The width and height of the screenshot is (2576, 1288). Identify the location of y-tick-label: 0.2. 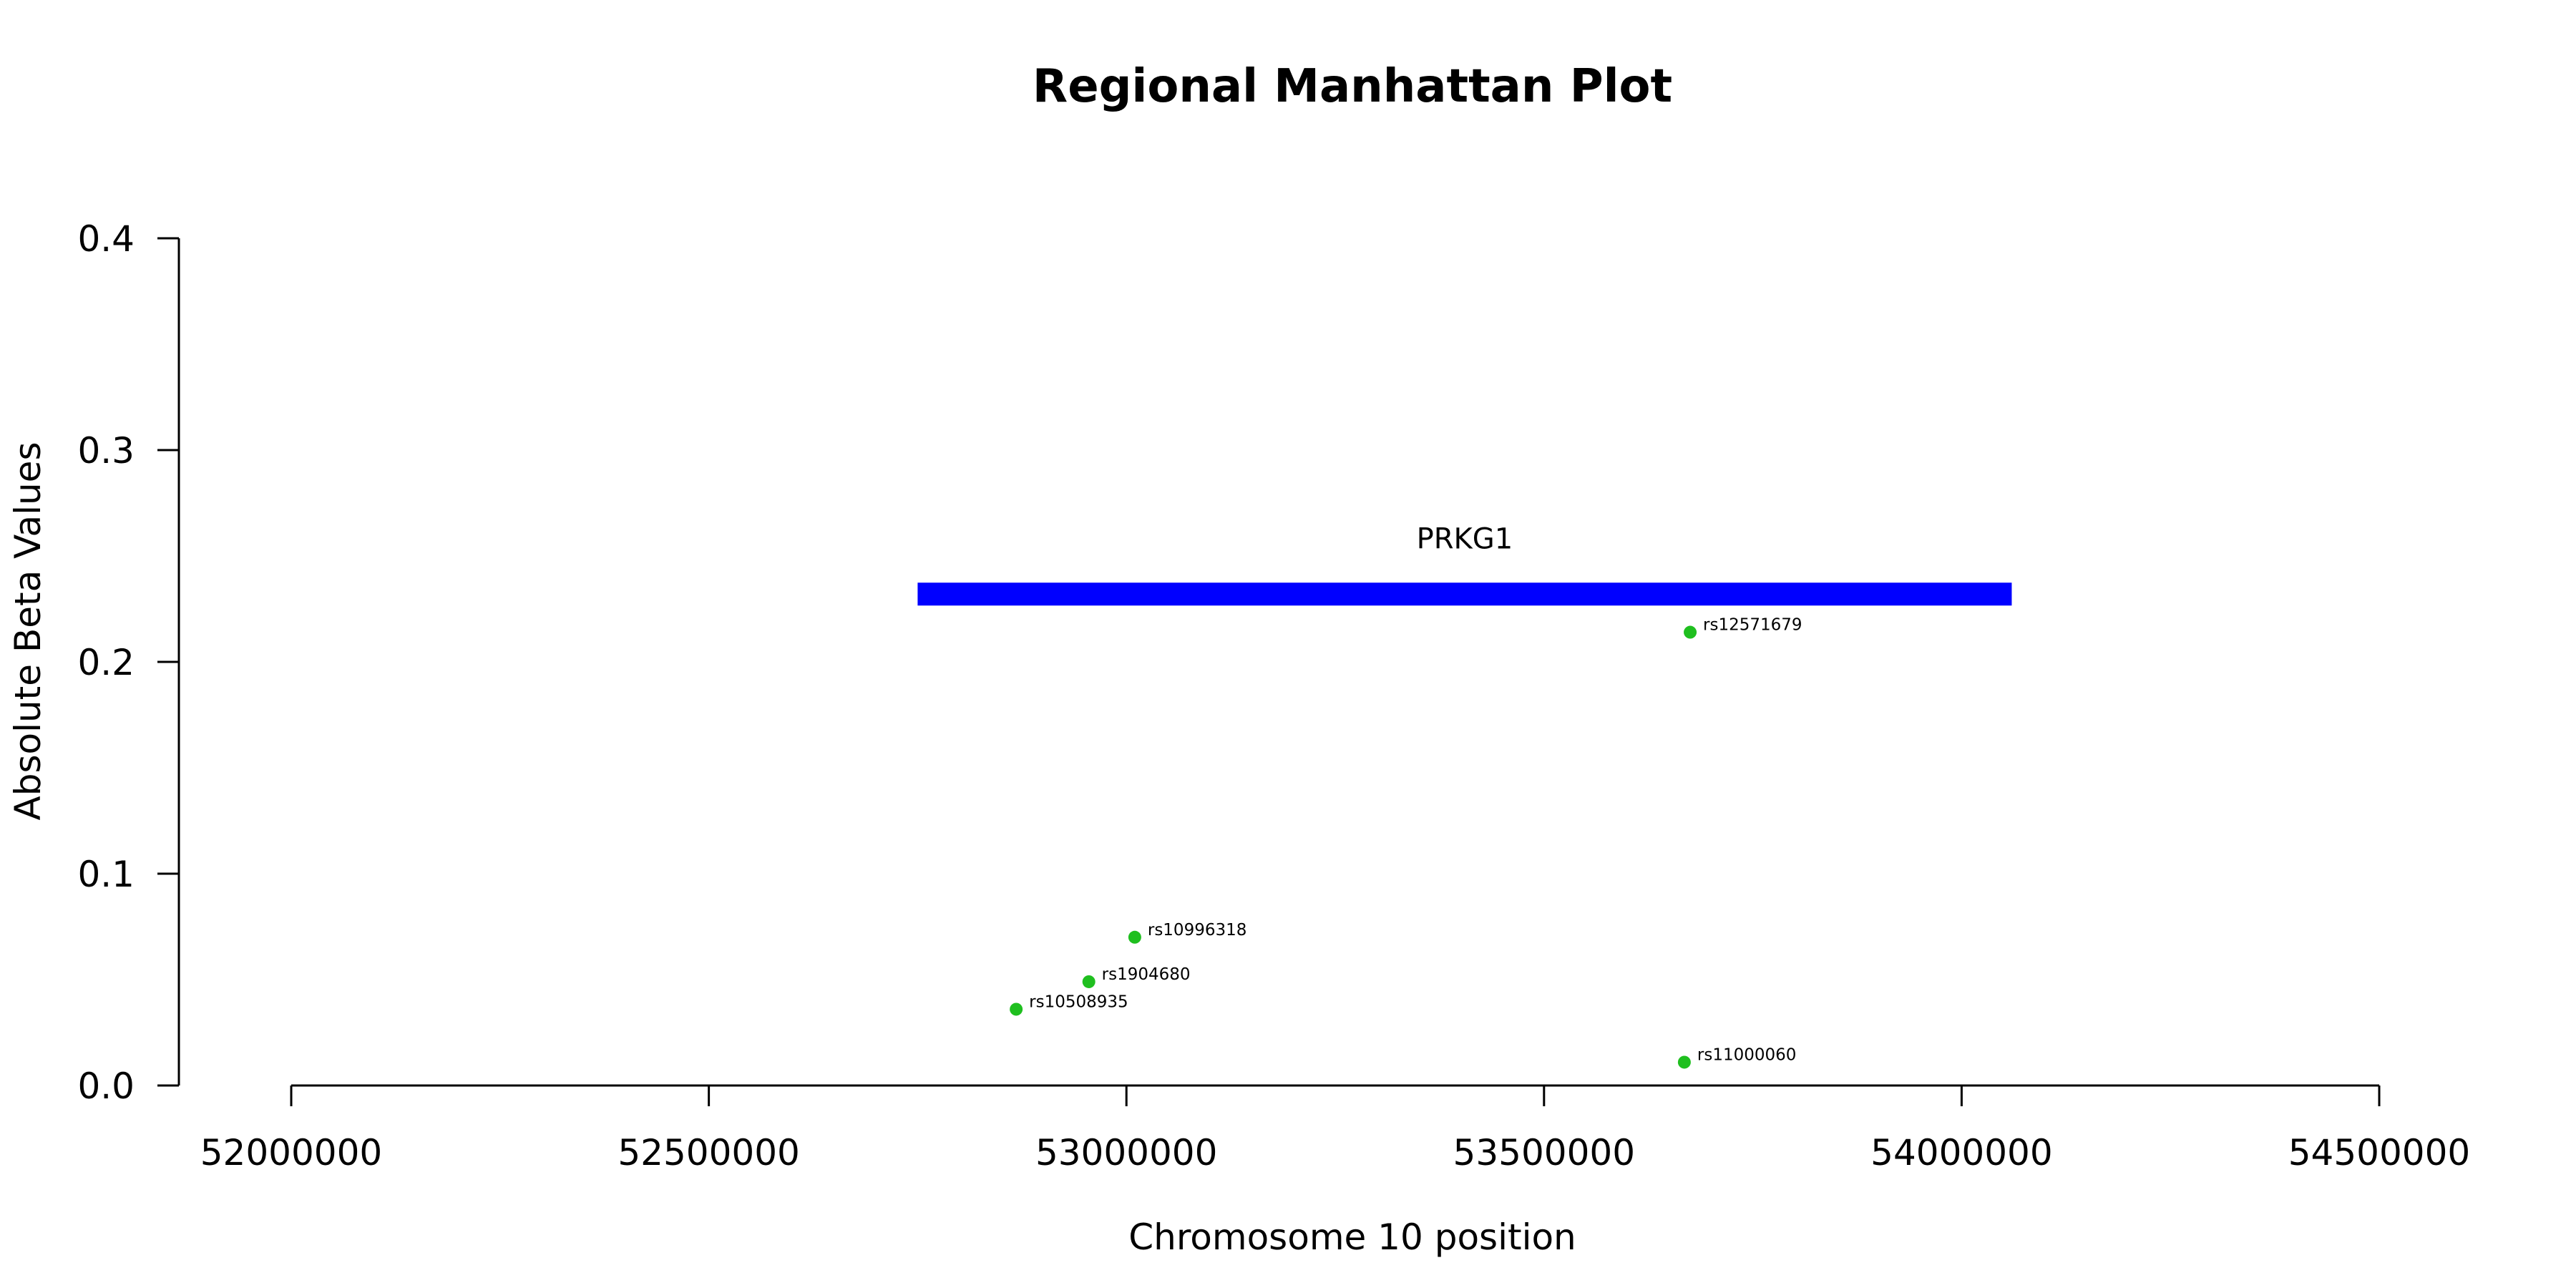
(106, 662).